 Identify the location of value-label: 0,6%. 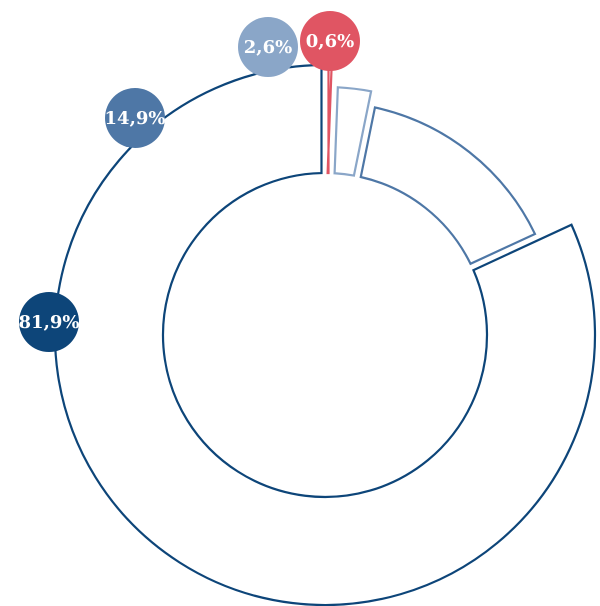
(330, 41).